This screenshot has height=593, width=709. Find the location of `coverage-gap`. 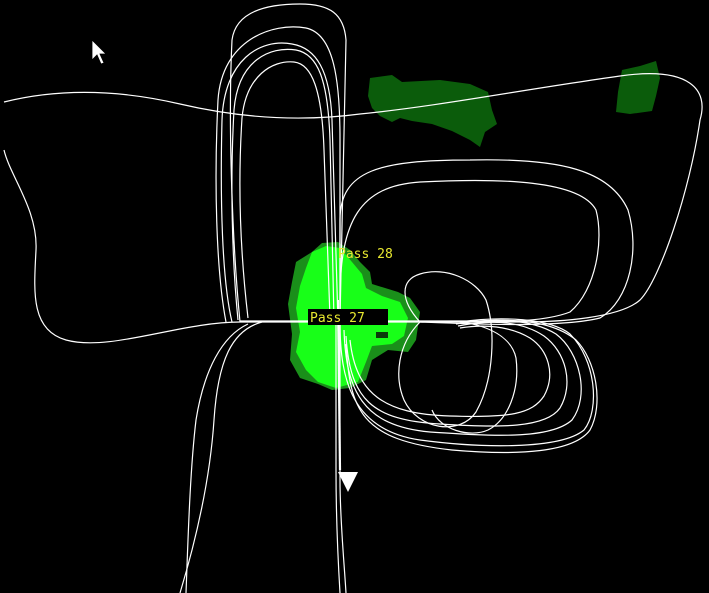

coverage-gap is located at coordinates (382, 335).